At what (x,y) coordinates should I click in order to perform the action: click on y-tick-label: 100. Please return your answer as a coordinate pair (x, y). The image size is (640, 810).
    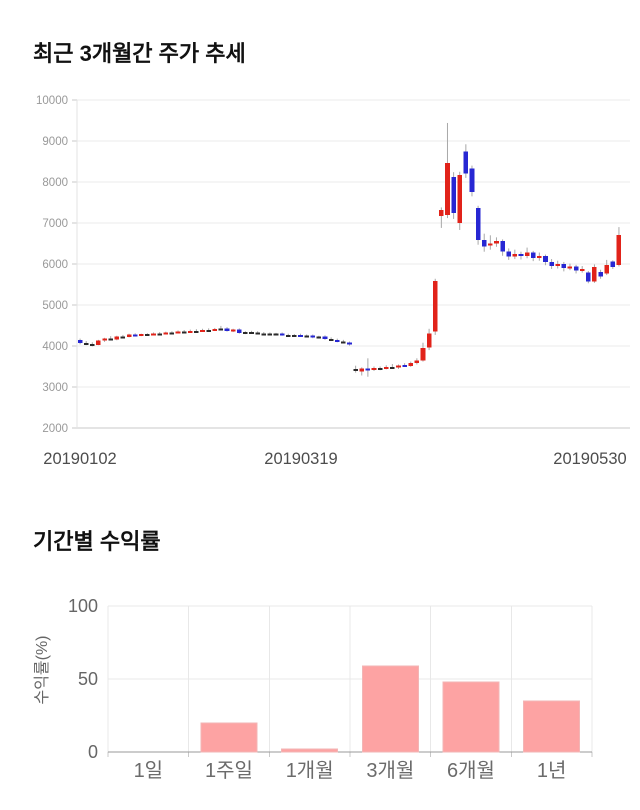
    Looking at the image, I should click on (83, 606).